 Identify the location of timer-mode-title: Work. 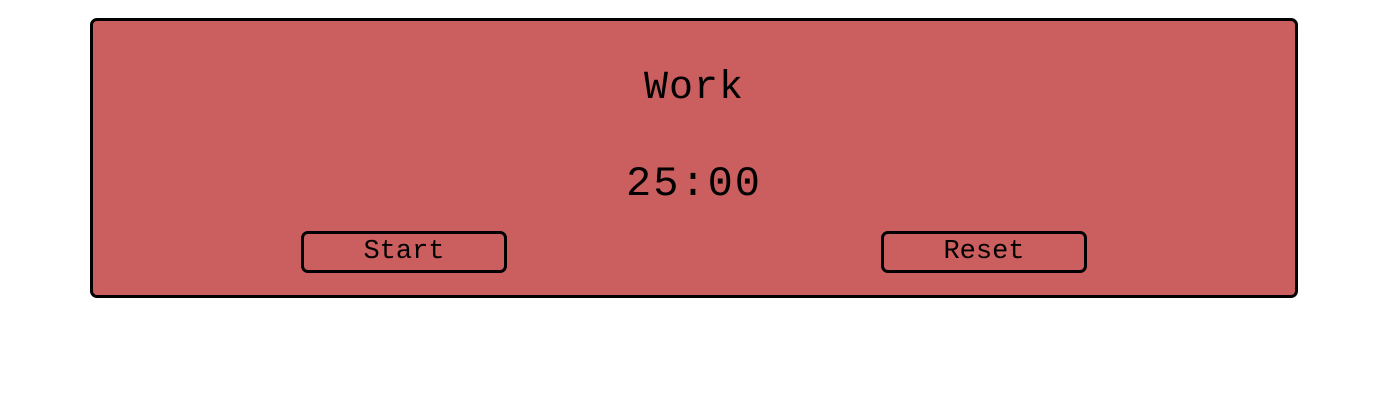
(693, 88).